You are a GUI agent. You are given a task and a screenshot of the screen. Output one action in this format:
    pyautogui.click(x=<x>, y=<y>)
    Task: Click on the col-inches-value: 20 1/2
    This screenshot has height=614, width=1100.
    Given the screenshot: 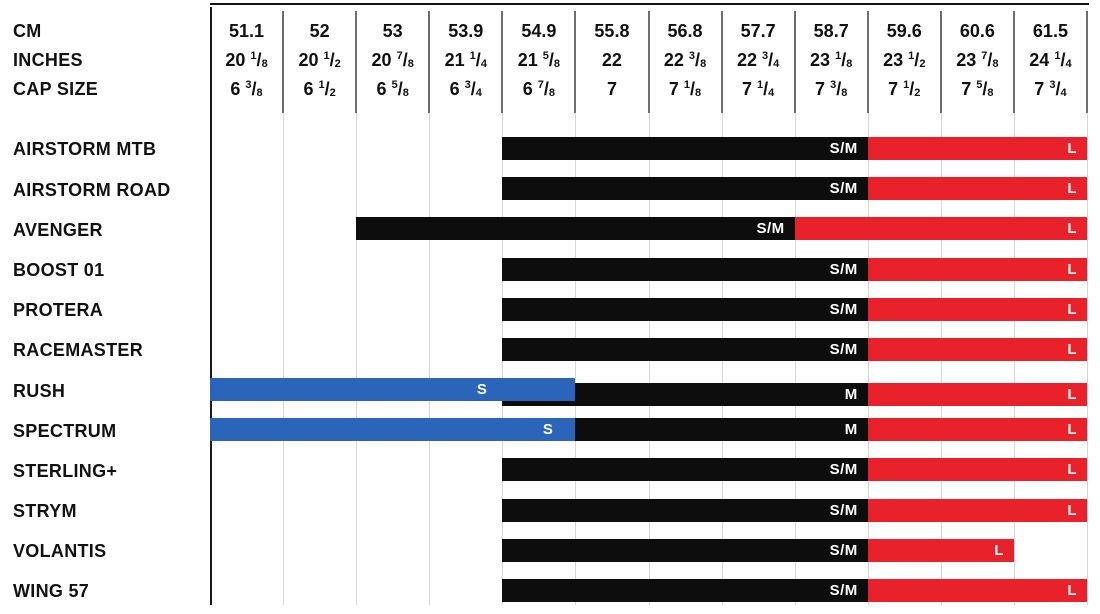 What is the action you would take?
    pyautogui.click(x=319, y=60)
    